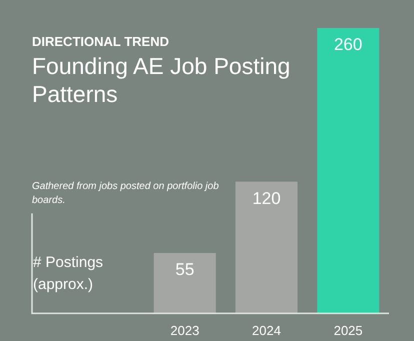 This screenshot has height=341, width=414. I want to click on data-label: 260, so click(348, 44).